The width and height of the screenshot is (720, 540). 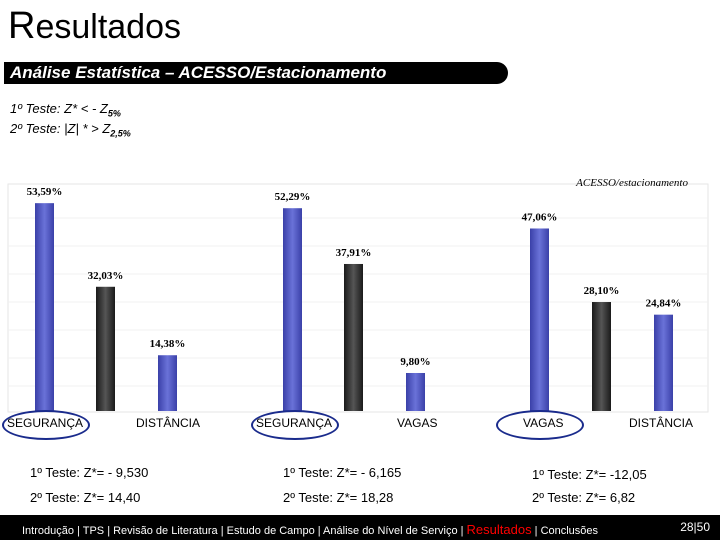 I want to click on title-first-letter: R, so click(x=22, y=26).